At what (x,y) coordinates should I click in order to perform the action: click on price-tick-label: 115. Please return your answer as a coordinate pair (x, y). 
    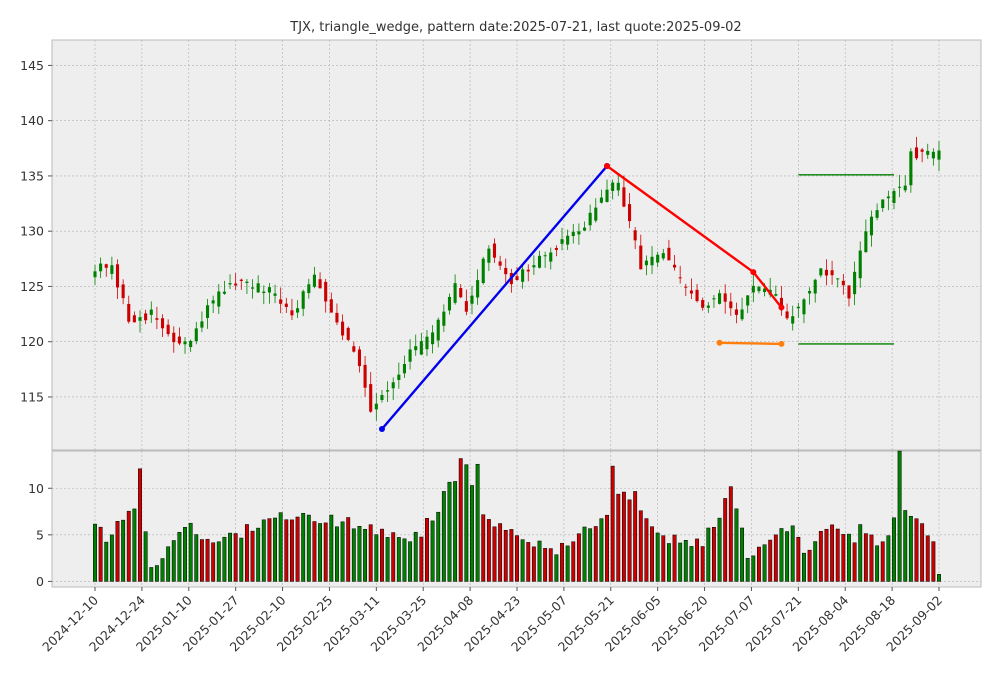
    Looking at the image, I should click on (32, 396).